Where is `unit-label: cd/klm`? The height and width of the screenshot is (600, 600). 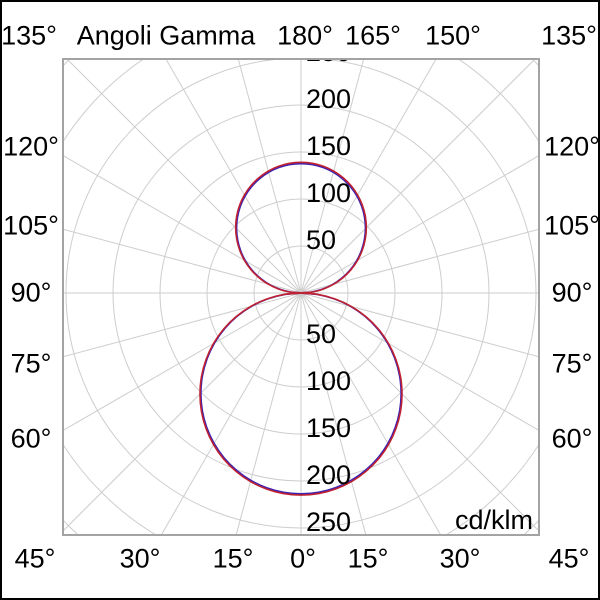
unit-label: cd/klm is located at coordinates (494, 520).